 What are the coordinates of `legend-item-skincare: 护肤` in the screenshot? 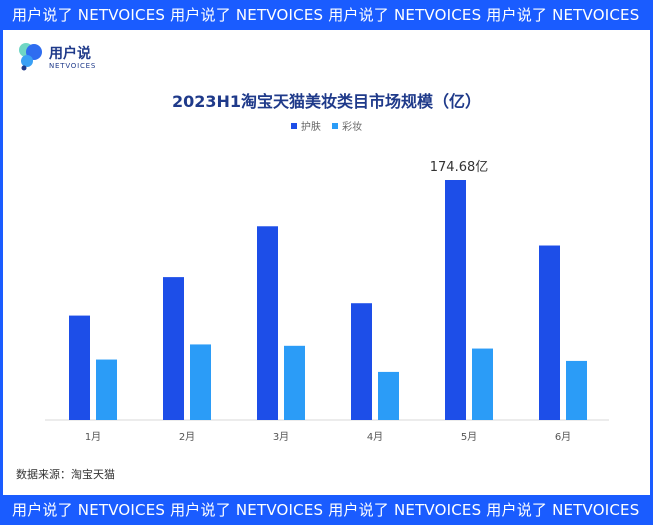 It's located at (305, 125).